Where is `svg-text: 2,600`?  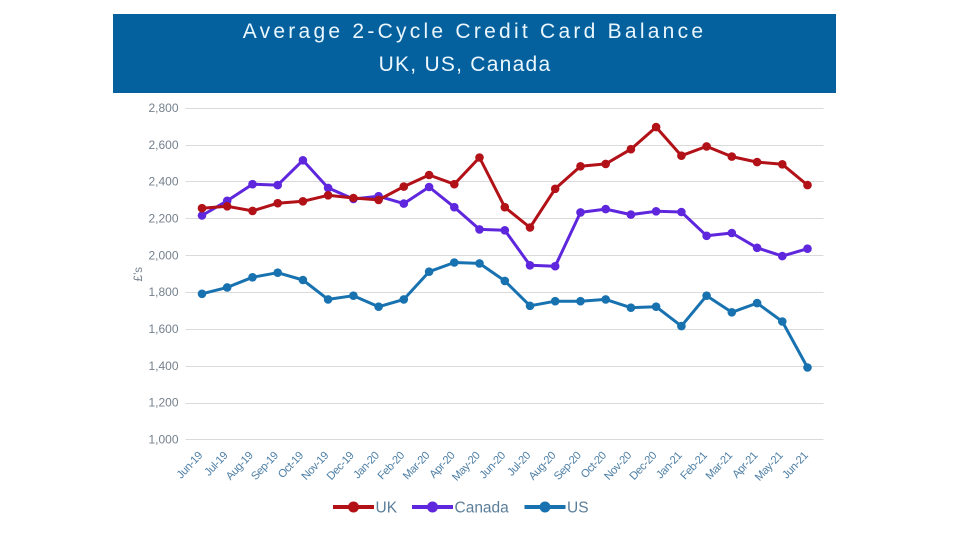
svg-text: 2,600 is located at coordinates (163, 145).